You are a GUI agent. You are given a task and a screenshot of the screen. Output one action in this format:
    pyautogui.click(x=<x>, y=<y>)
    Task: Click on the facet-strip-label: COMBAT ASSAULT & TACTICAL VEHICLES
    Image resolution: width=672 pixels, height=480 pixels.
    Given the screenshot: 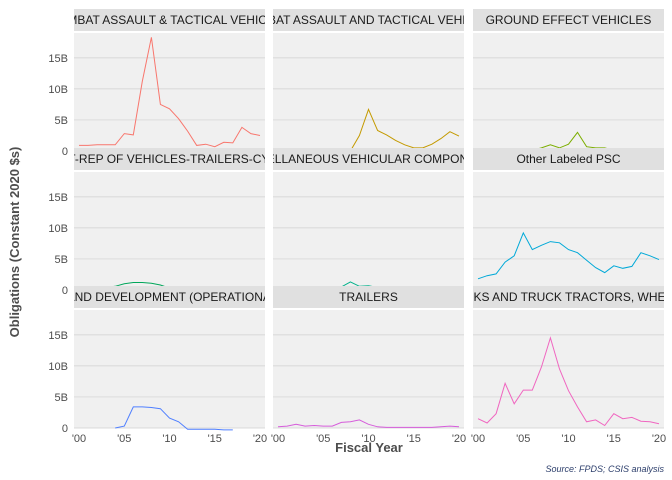 What is the action you would take?
    pyautogui.click(x=169, y=20)
    